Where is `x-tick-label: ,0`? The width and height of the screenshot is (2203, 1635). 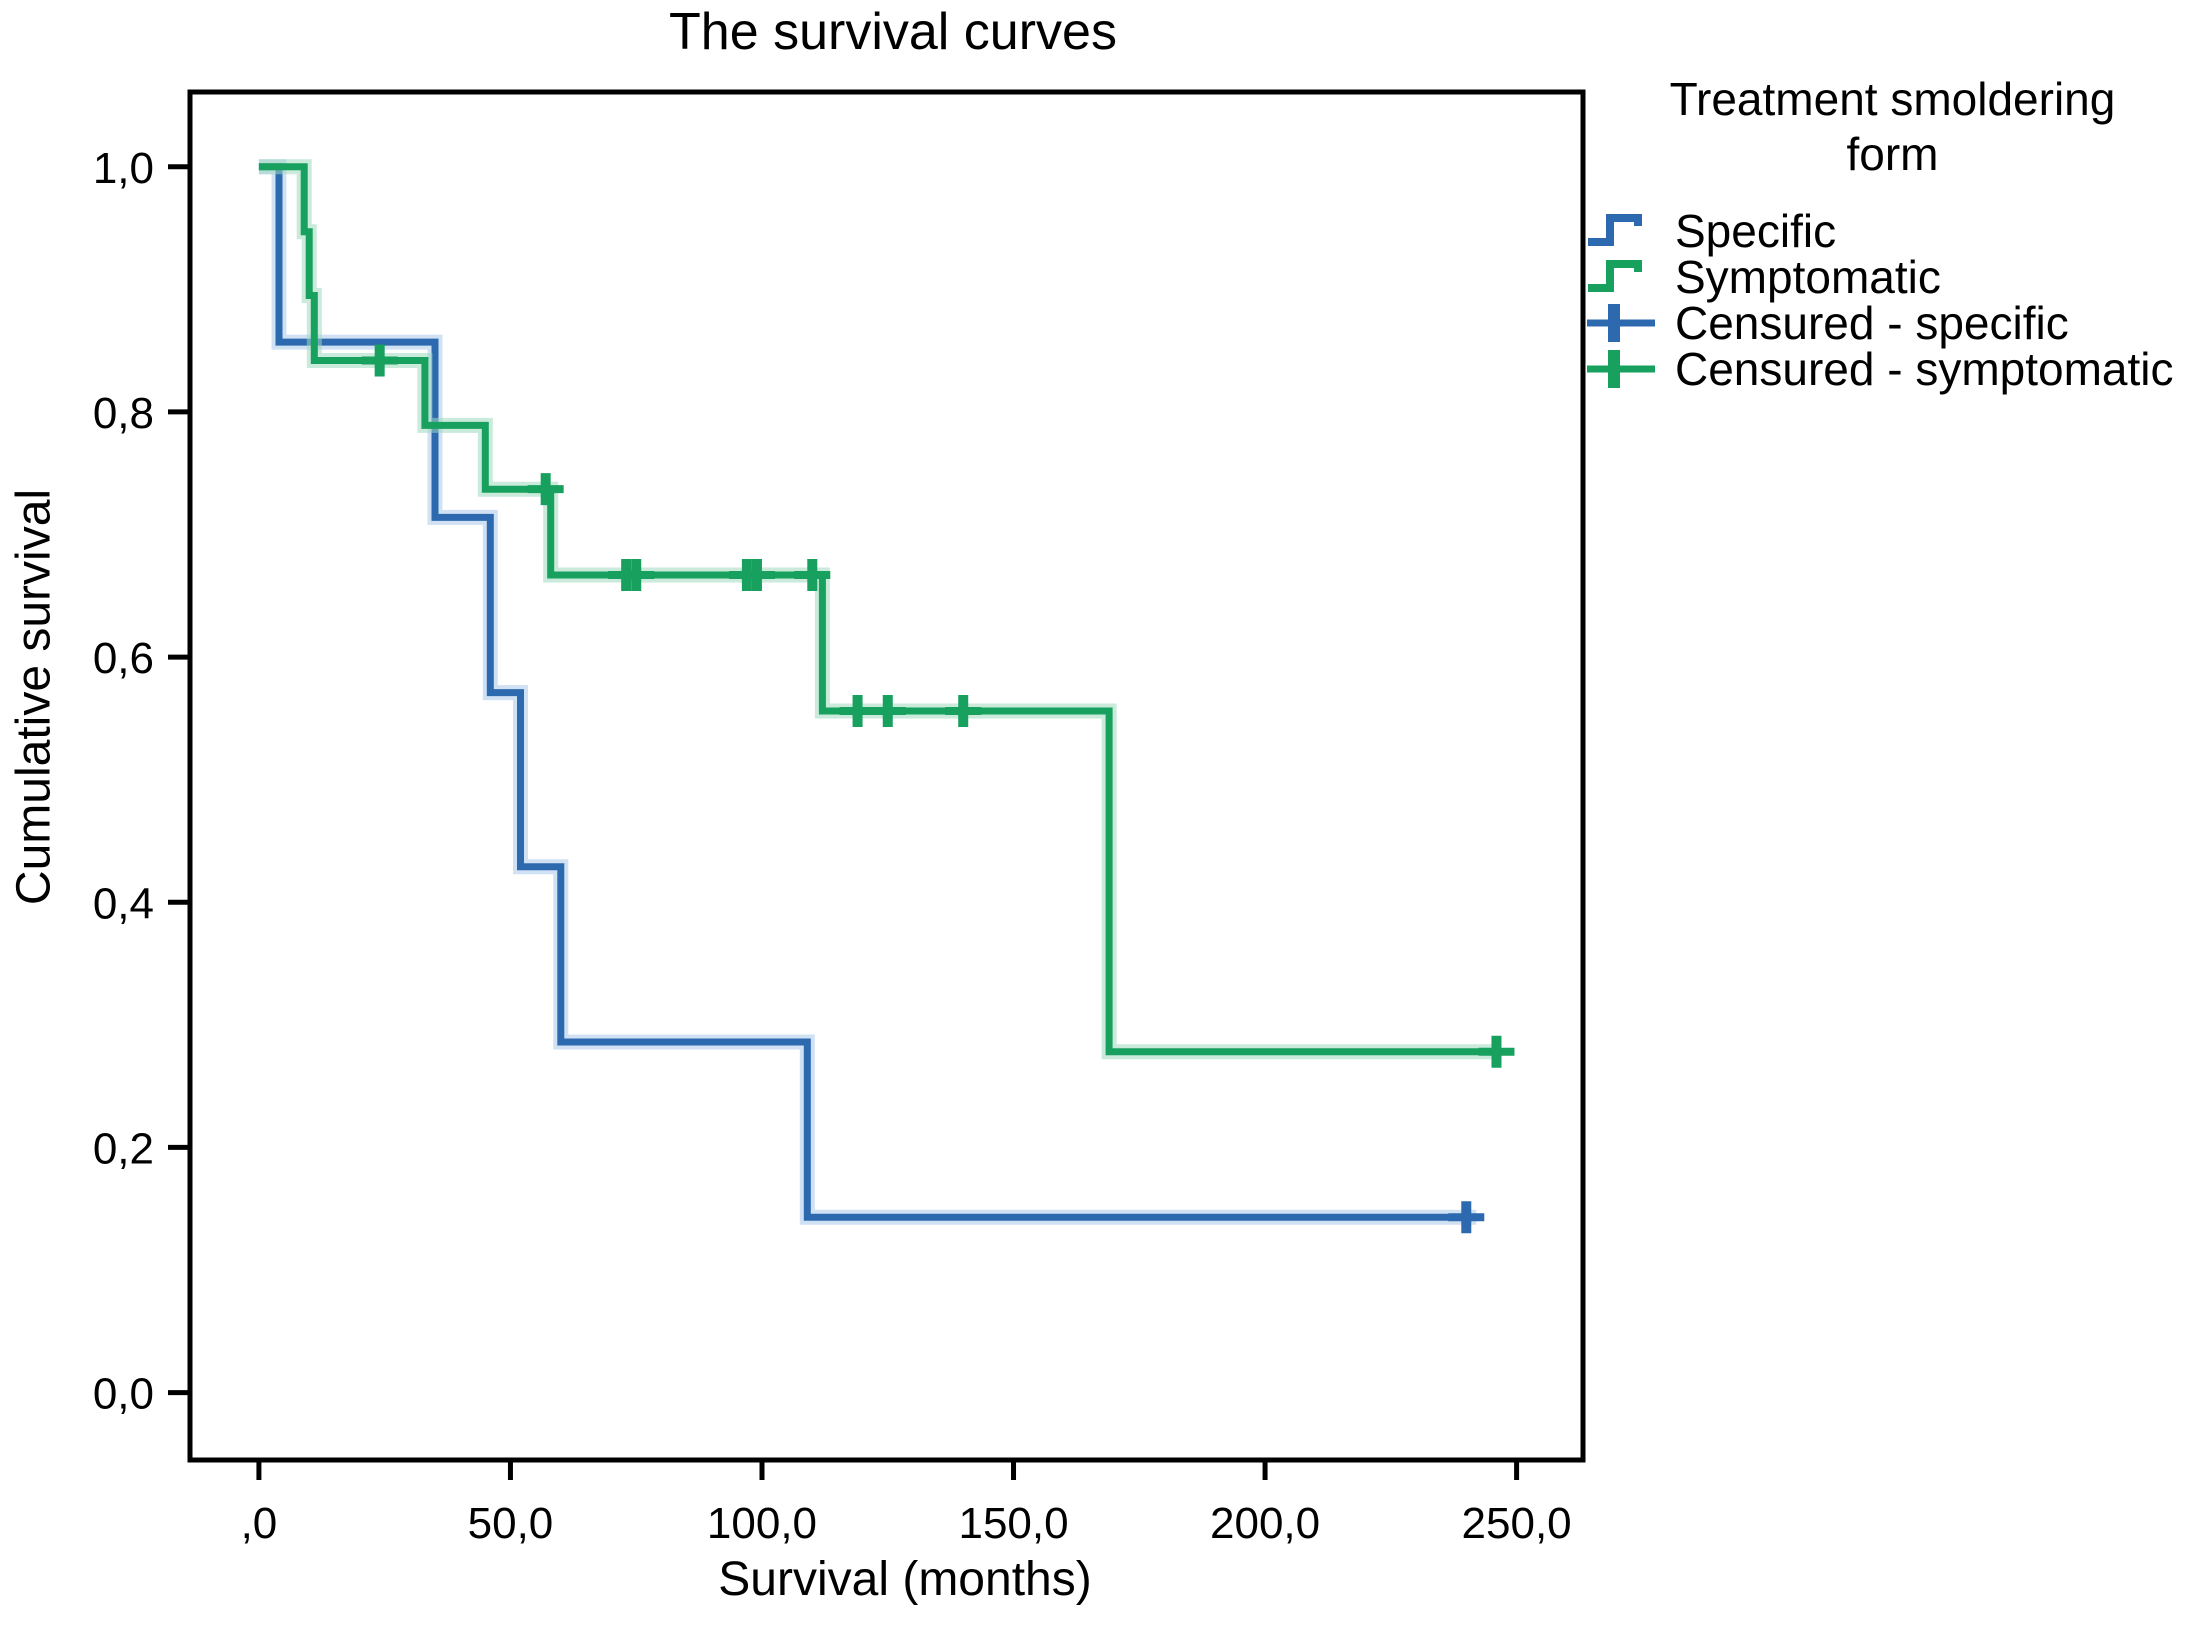
x-tick-label: ,0 is located at coordinates (259, 1523).